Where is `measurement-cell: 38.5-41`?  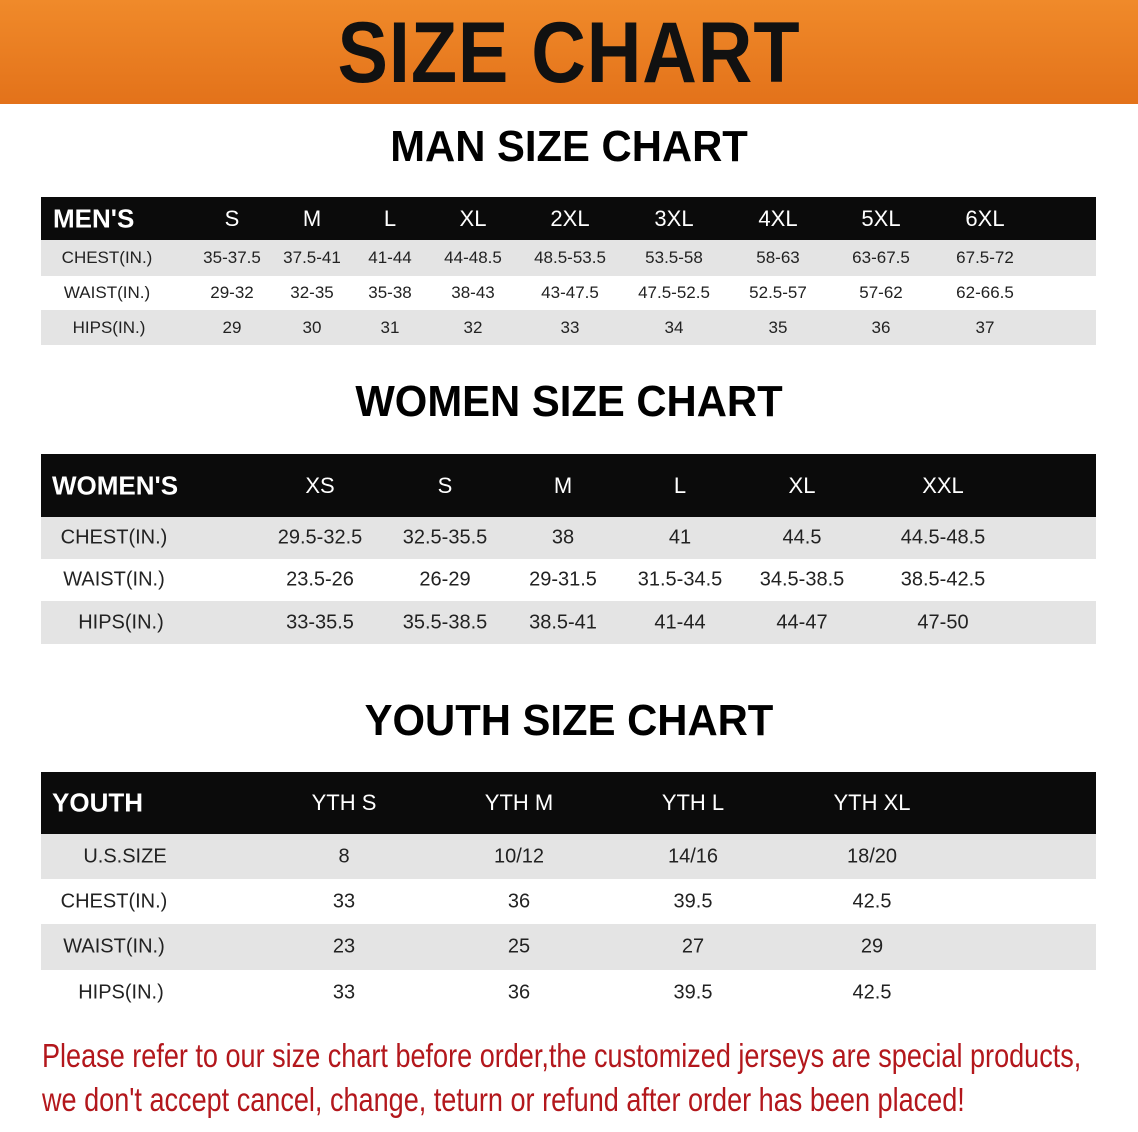 measurement-cell: 38.5-41 is located at coordinates (563, 622).